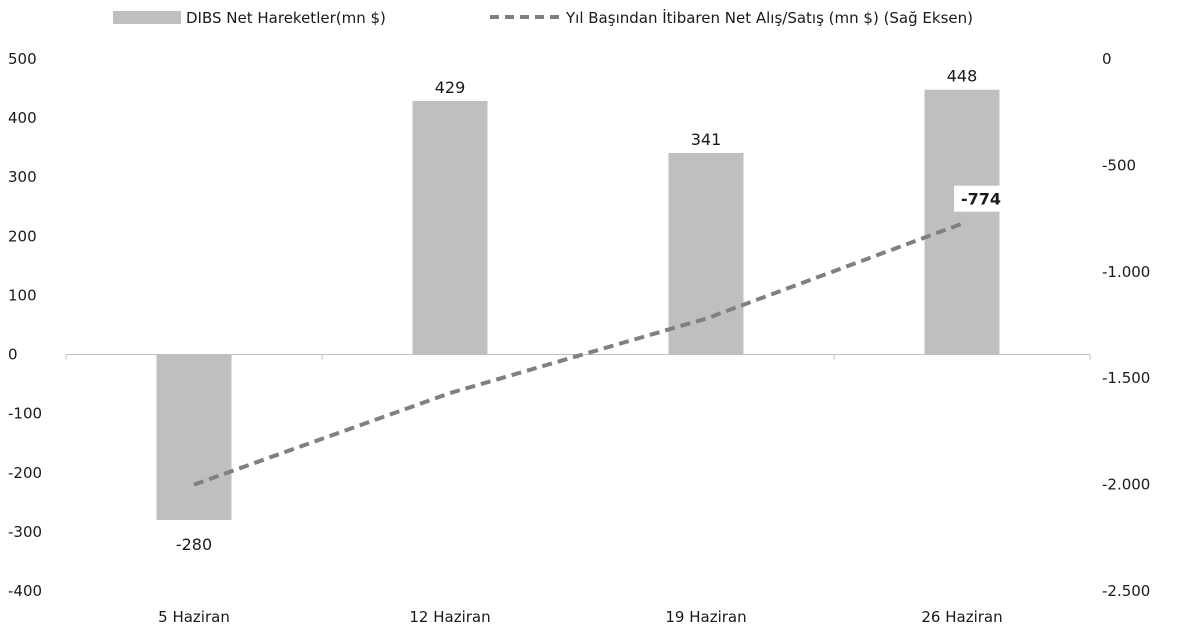 This screenshot has width=1178, height=632. I want to click on x-category-label: 19 Haziran, so click(705, 617).